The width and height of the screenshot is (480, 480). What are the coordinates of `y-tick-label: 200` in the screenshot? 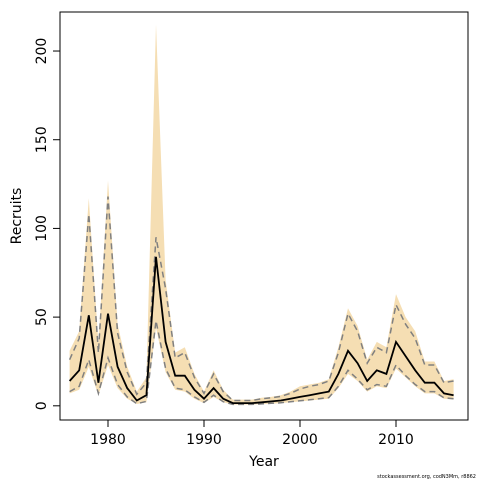 It's located at (42, 51).